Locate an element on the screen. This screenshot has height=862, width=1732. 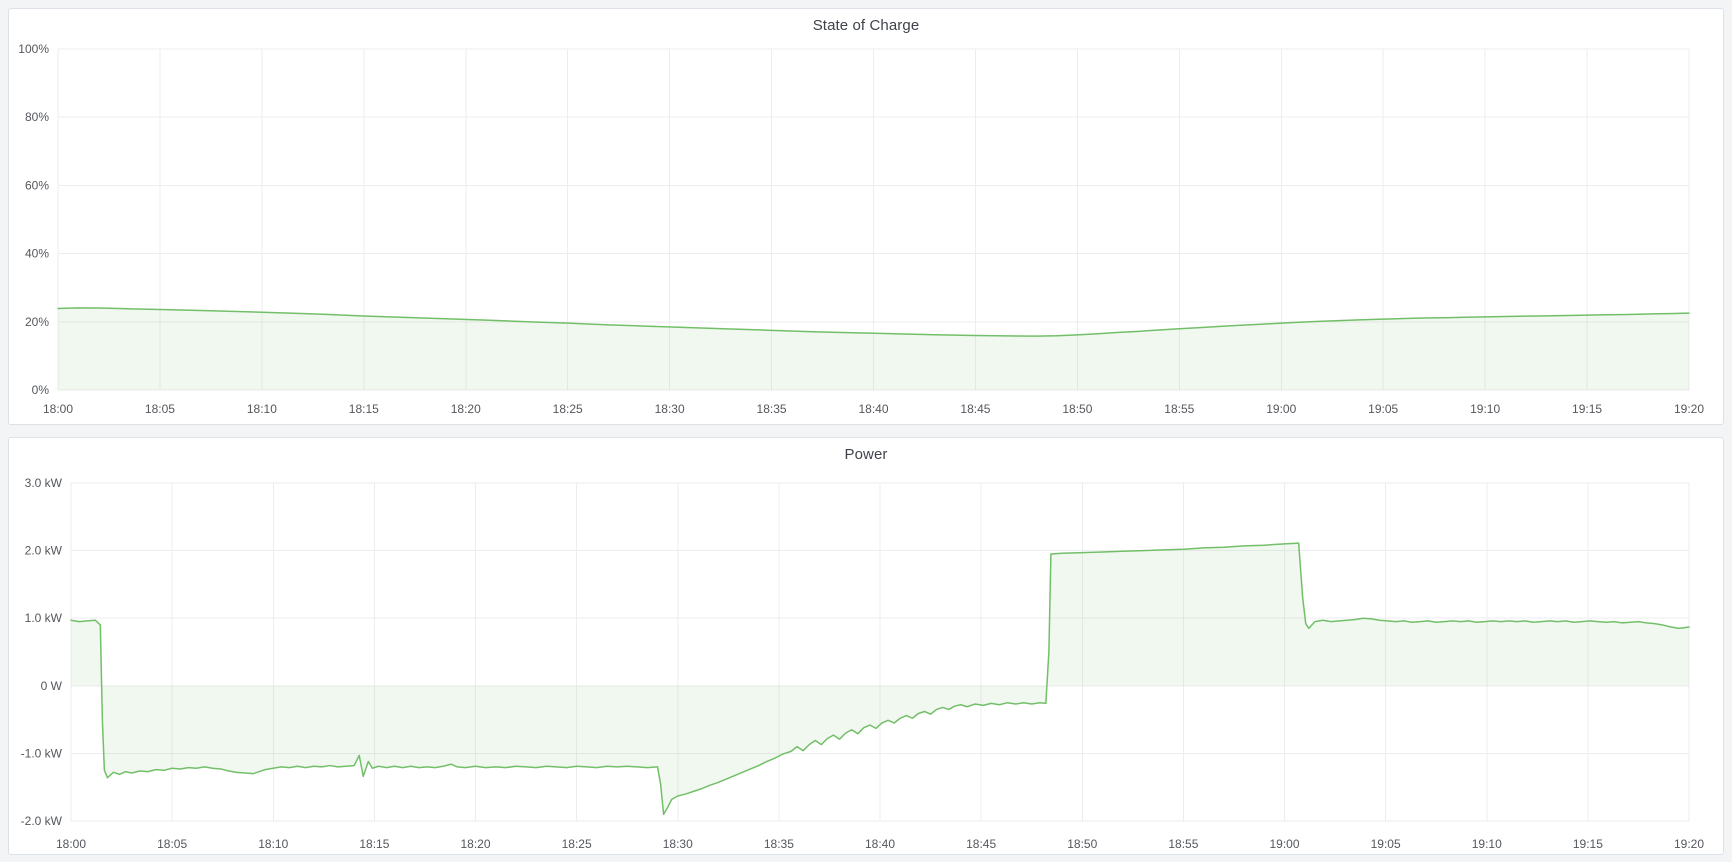
y-axis-tick-label: 3.0 kW is located at coordinates (44, 483).